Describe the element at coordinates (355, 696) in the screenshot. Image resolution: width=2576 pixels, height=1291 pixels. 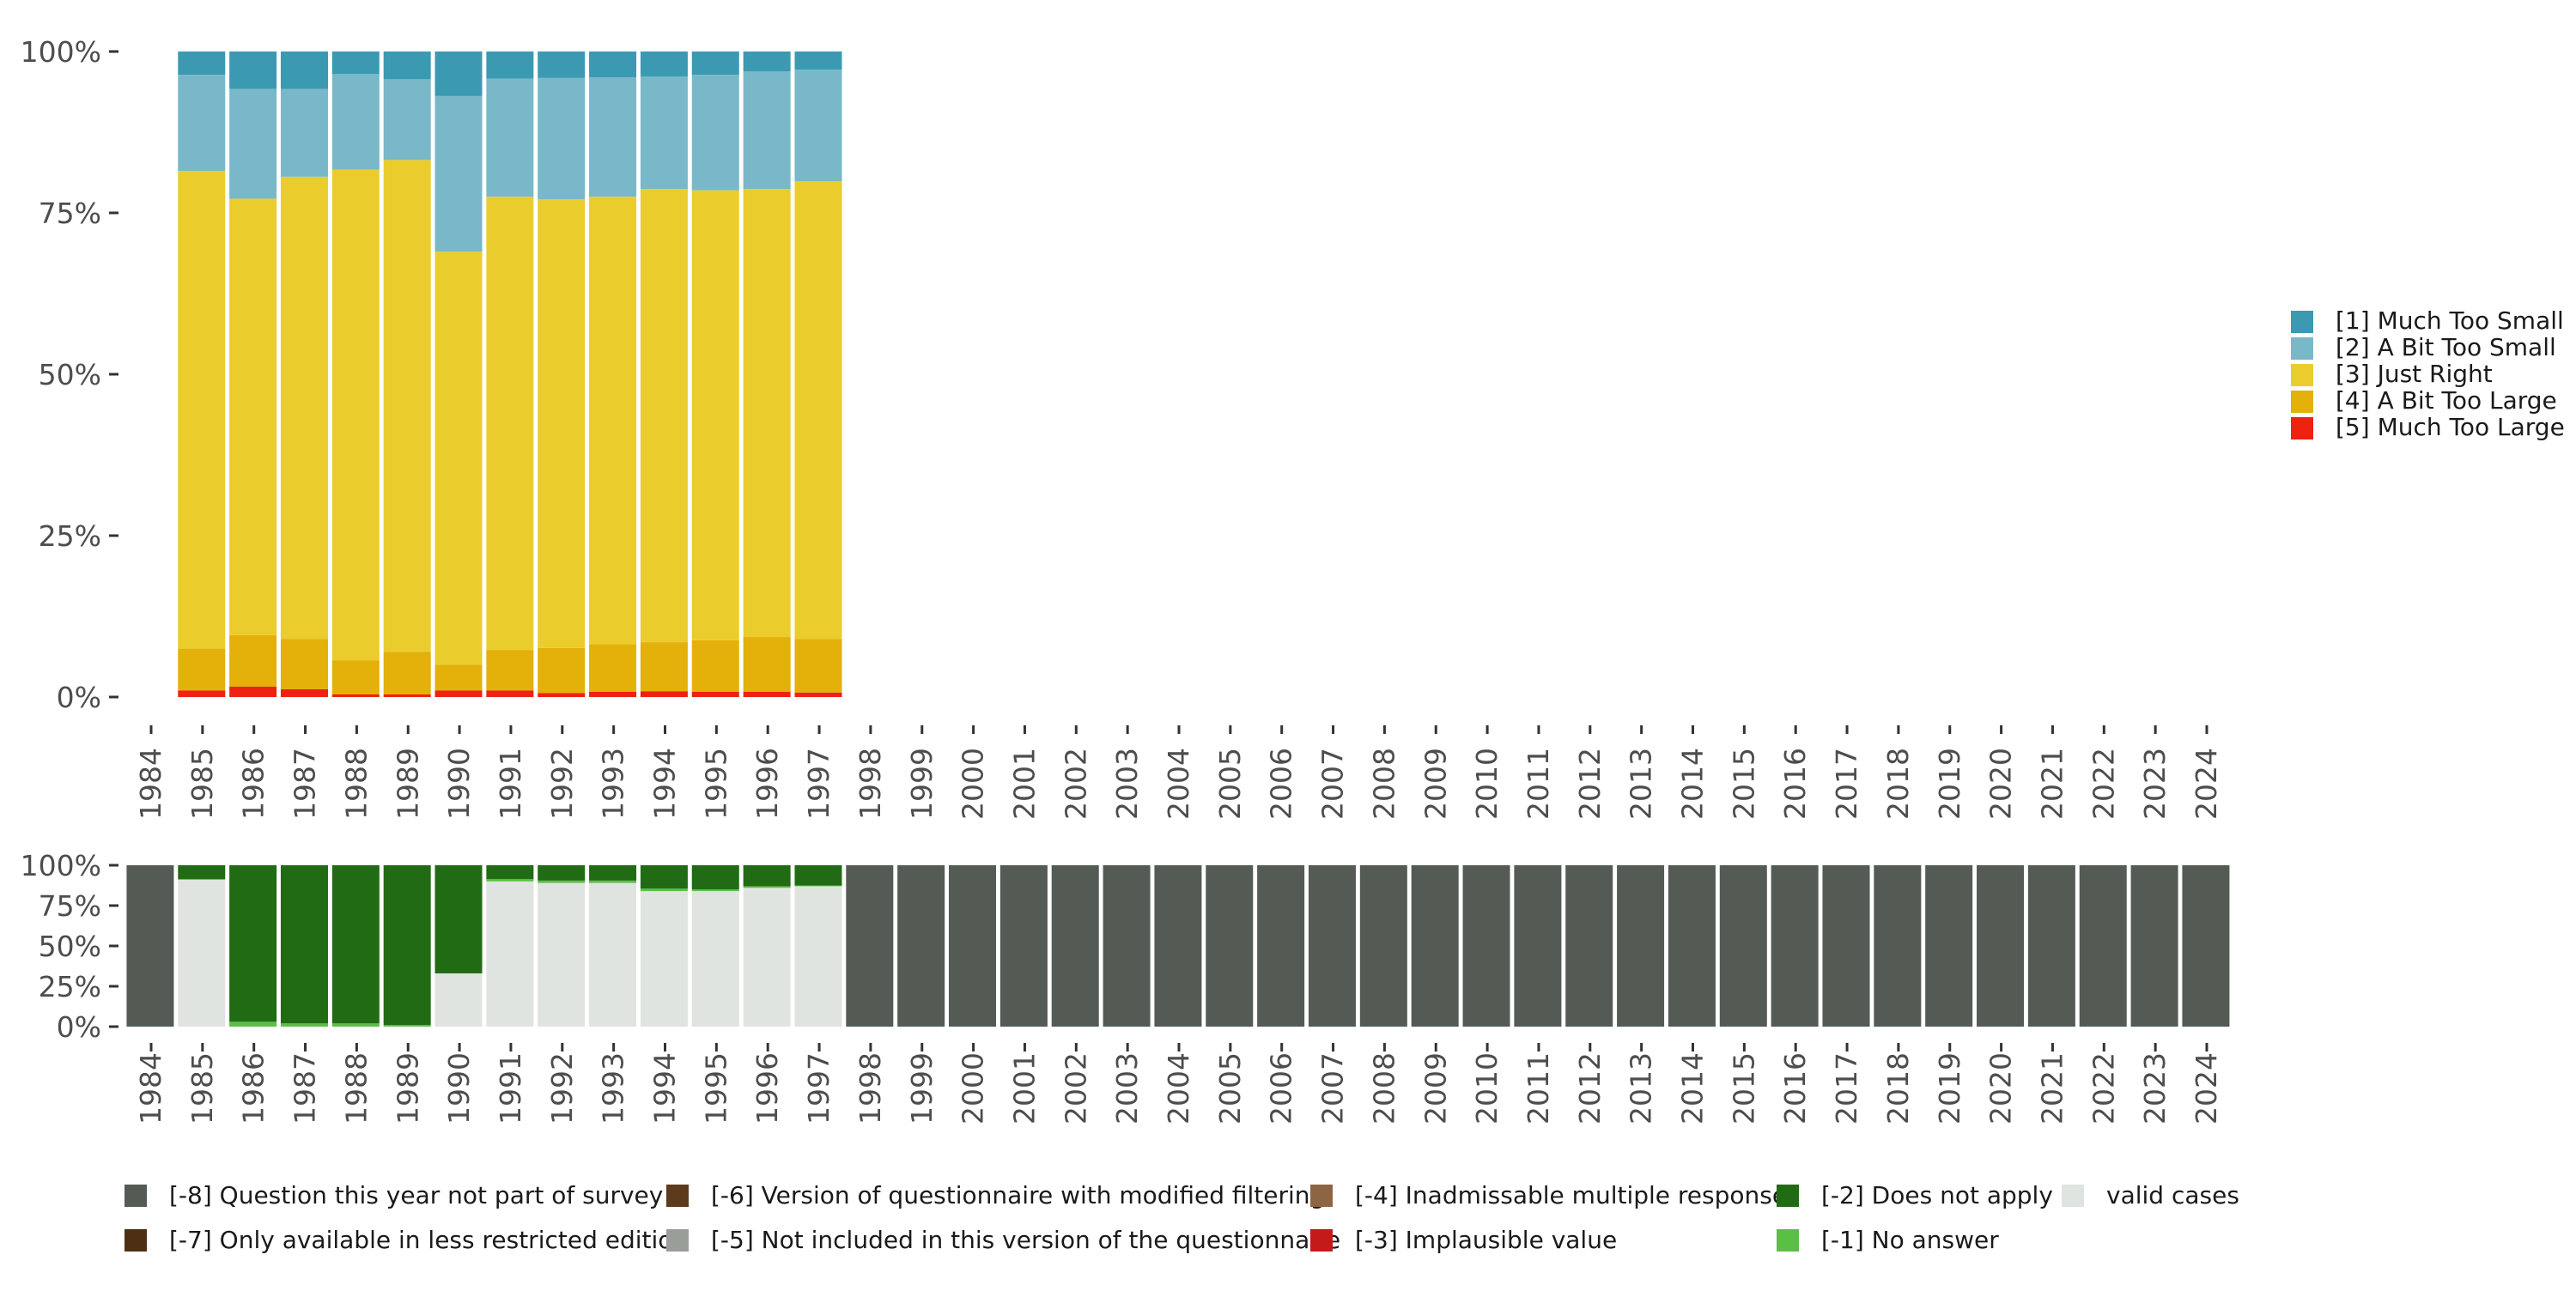
I see `top-bar-1988-s0` at that location.